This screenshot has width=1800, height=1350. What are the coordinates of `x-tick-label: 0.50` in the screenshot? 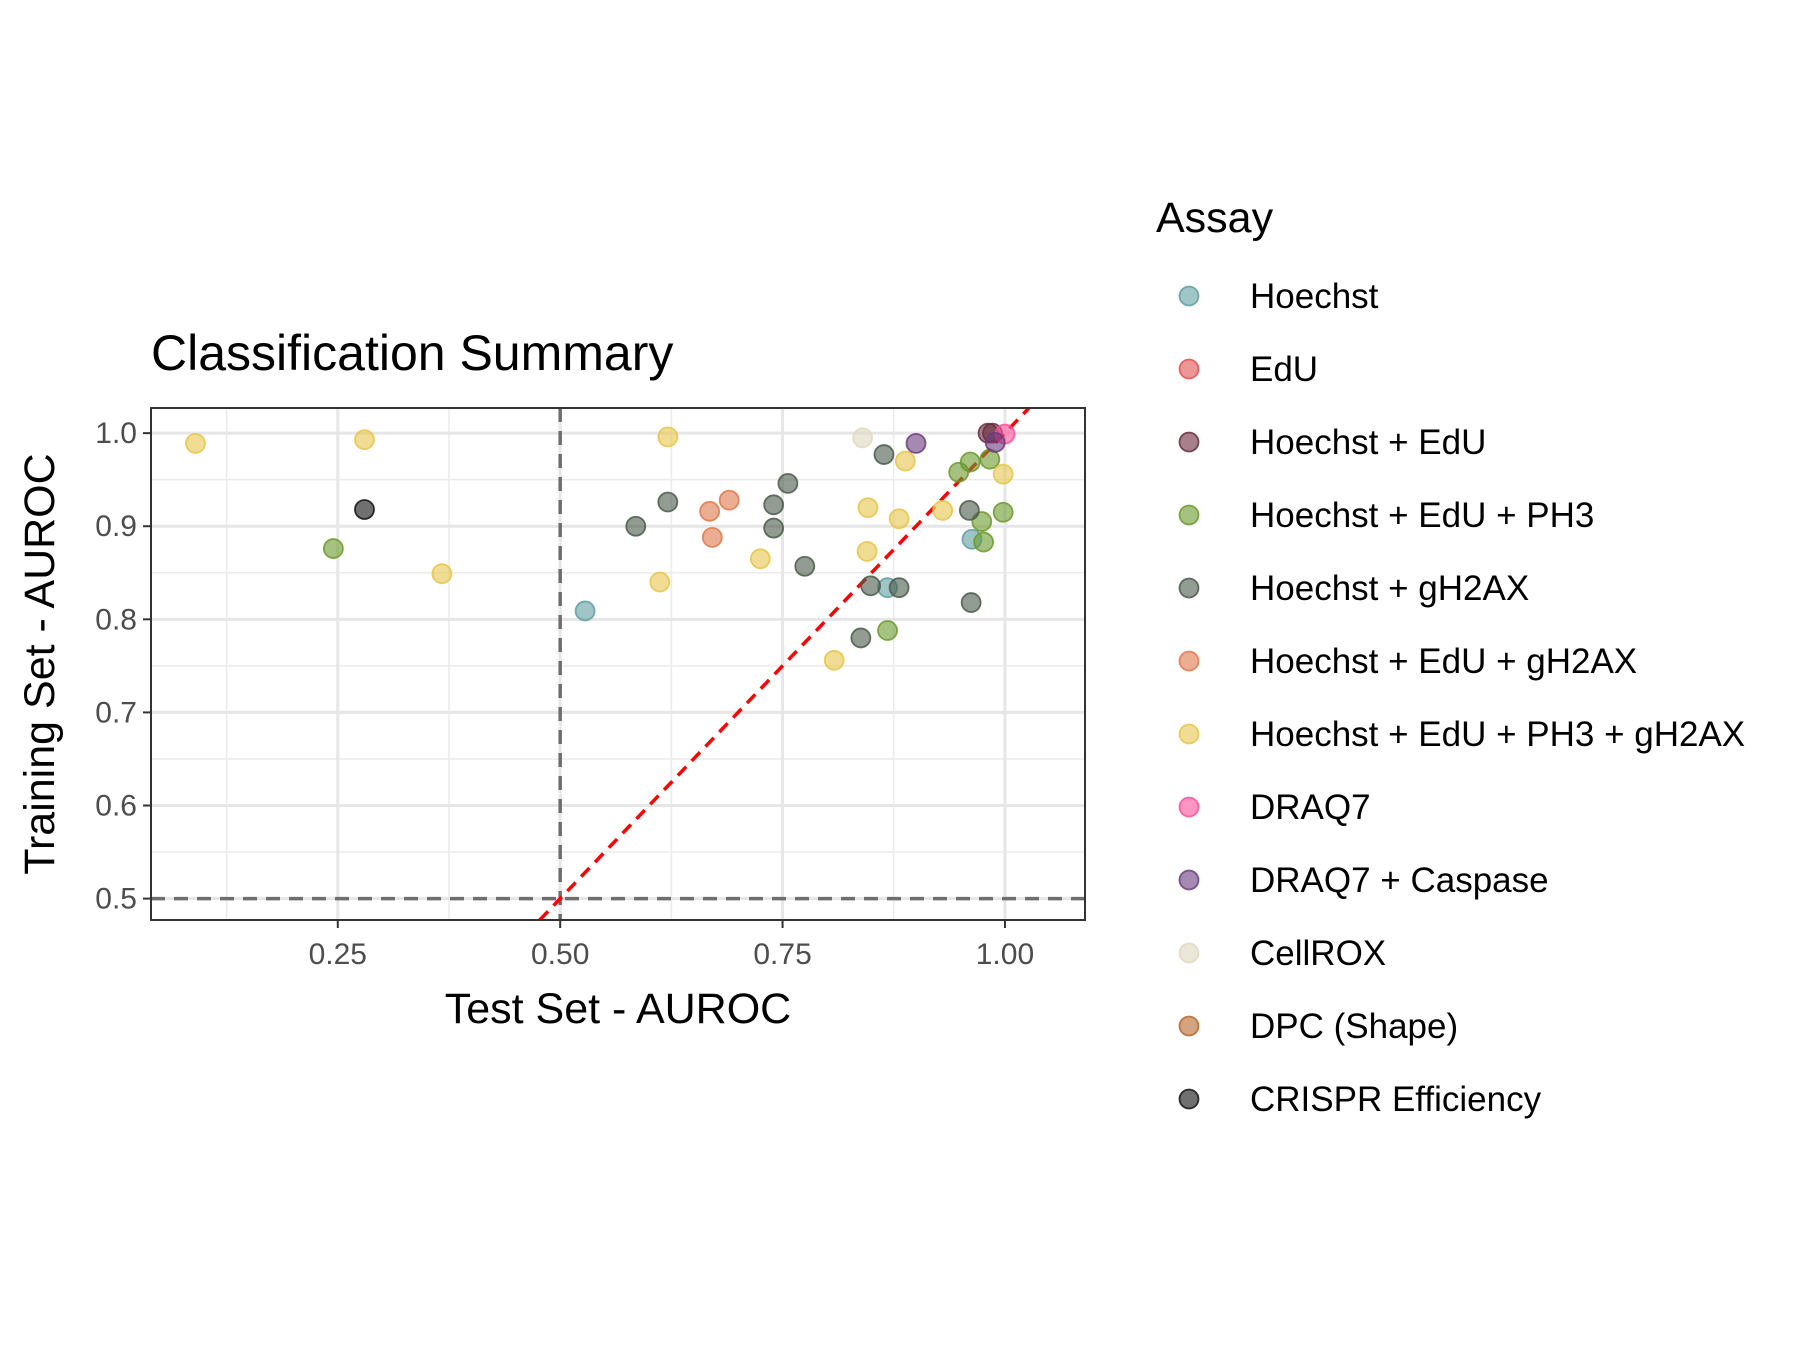 It's located at (560, 954).